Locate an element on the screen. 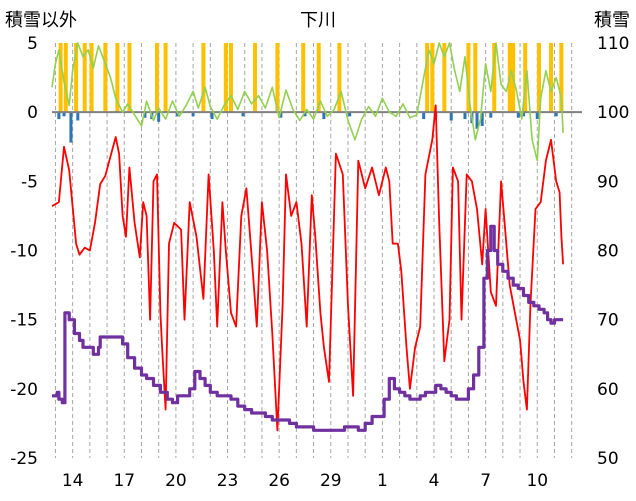 The width and height of the screenshot is (636, 501). left-y-tick-label: -20 is located at coordinates (24, 390).